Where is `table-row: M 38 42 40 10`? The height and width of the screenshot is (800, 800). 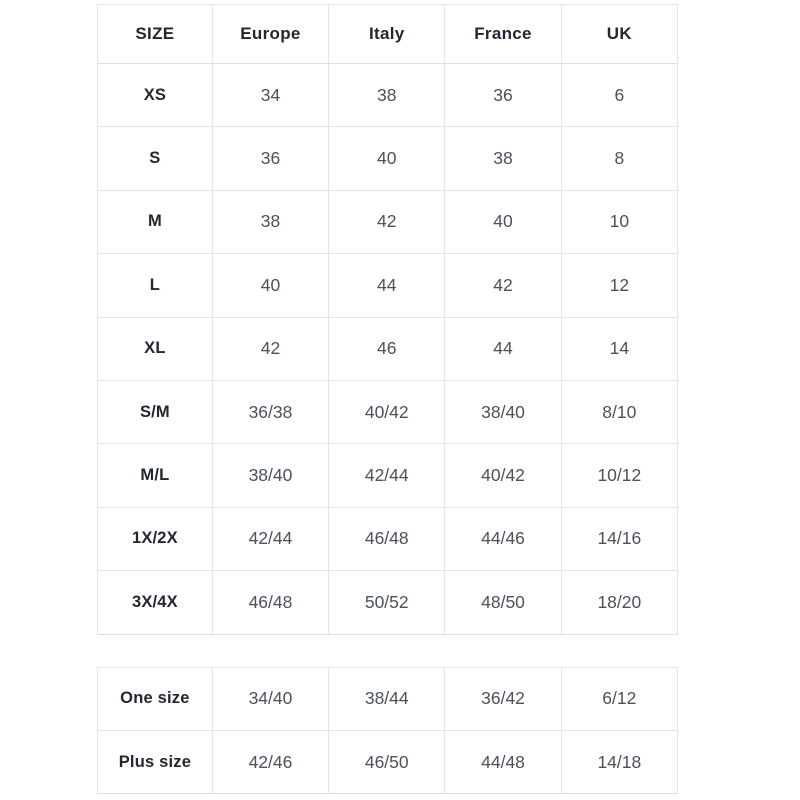 table-row: M 38 42 40 10 is located at coordinates (388, 222).